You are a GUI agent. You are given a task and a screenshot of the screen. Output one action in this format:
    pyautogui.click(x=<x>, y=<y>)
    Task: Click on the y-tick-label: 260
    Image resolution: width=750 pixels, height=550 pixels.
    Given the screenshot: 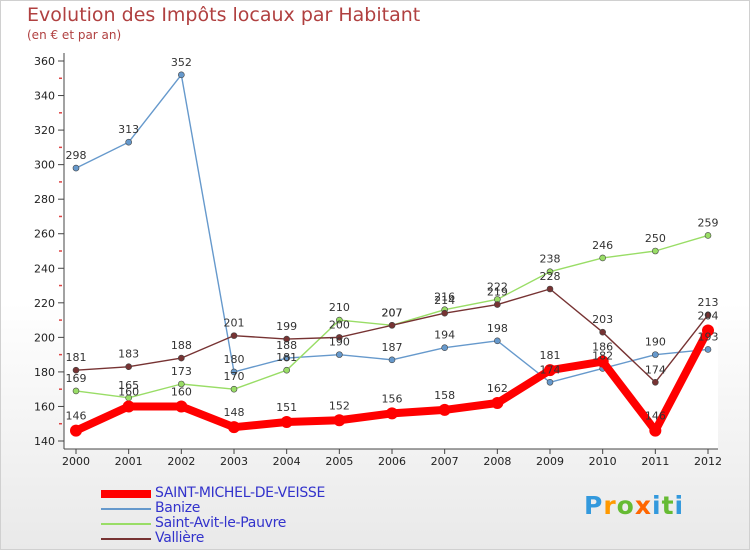 What is the action you would take?
    pyautogui.click(x=44, y=234)
    